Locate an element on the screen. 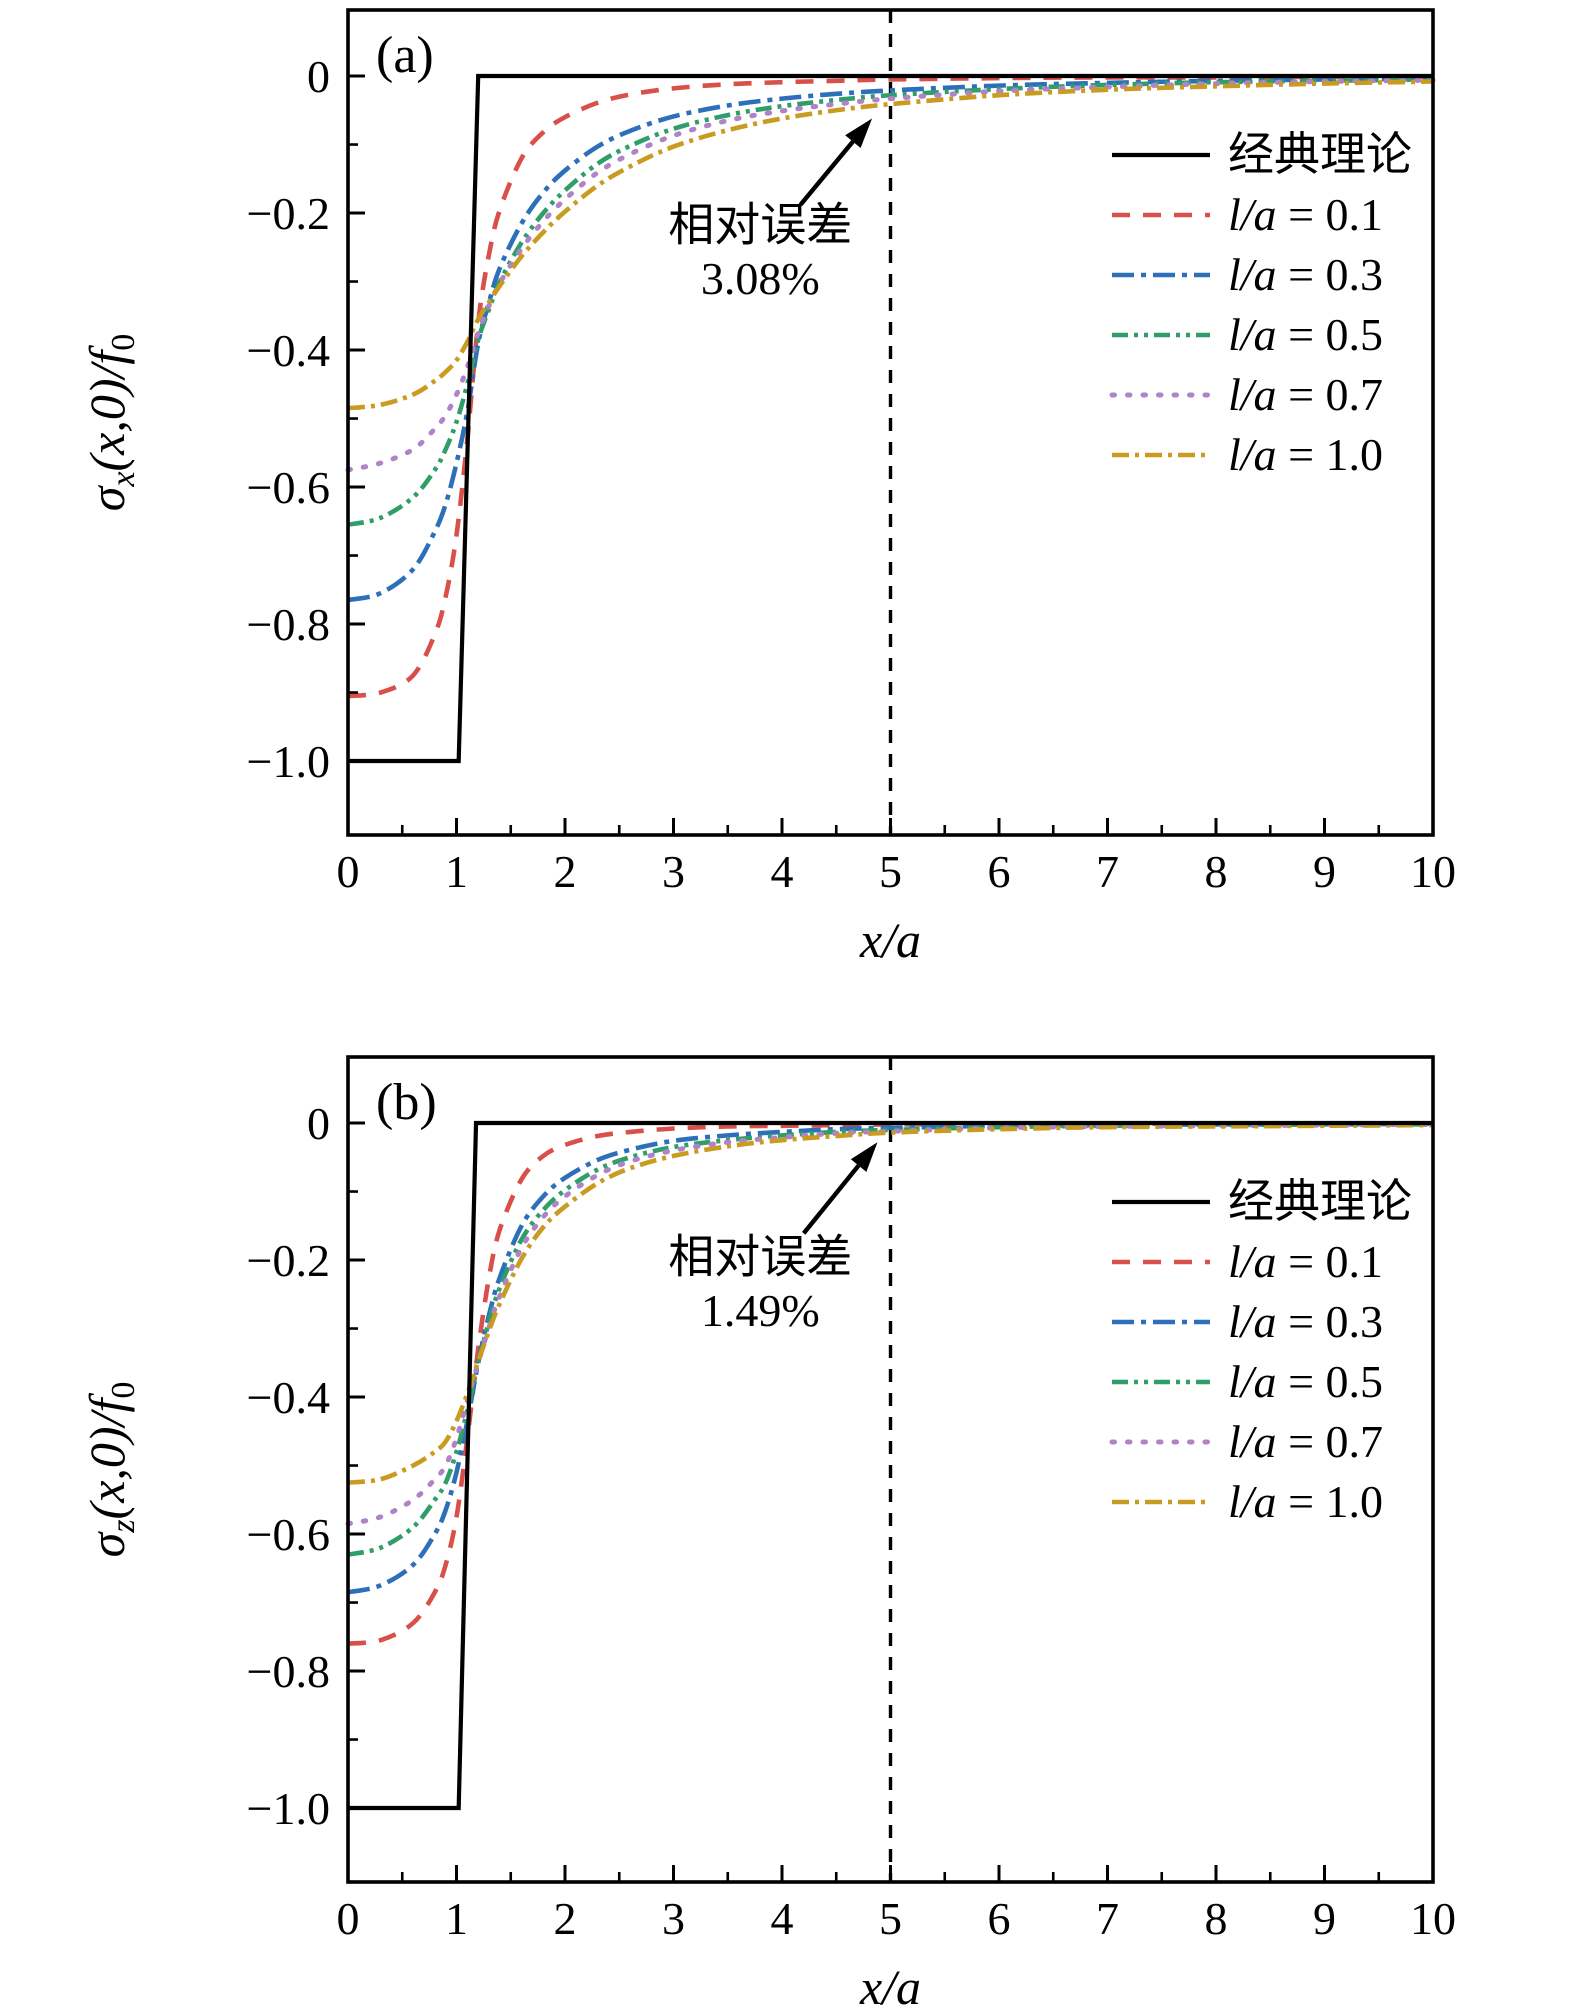  panel-label: (b) is located at coordinates (406, 1102).